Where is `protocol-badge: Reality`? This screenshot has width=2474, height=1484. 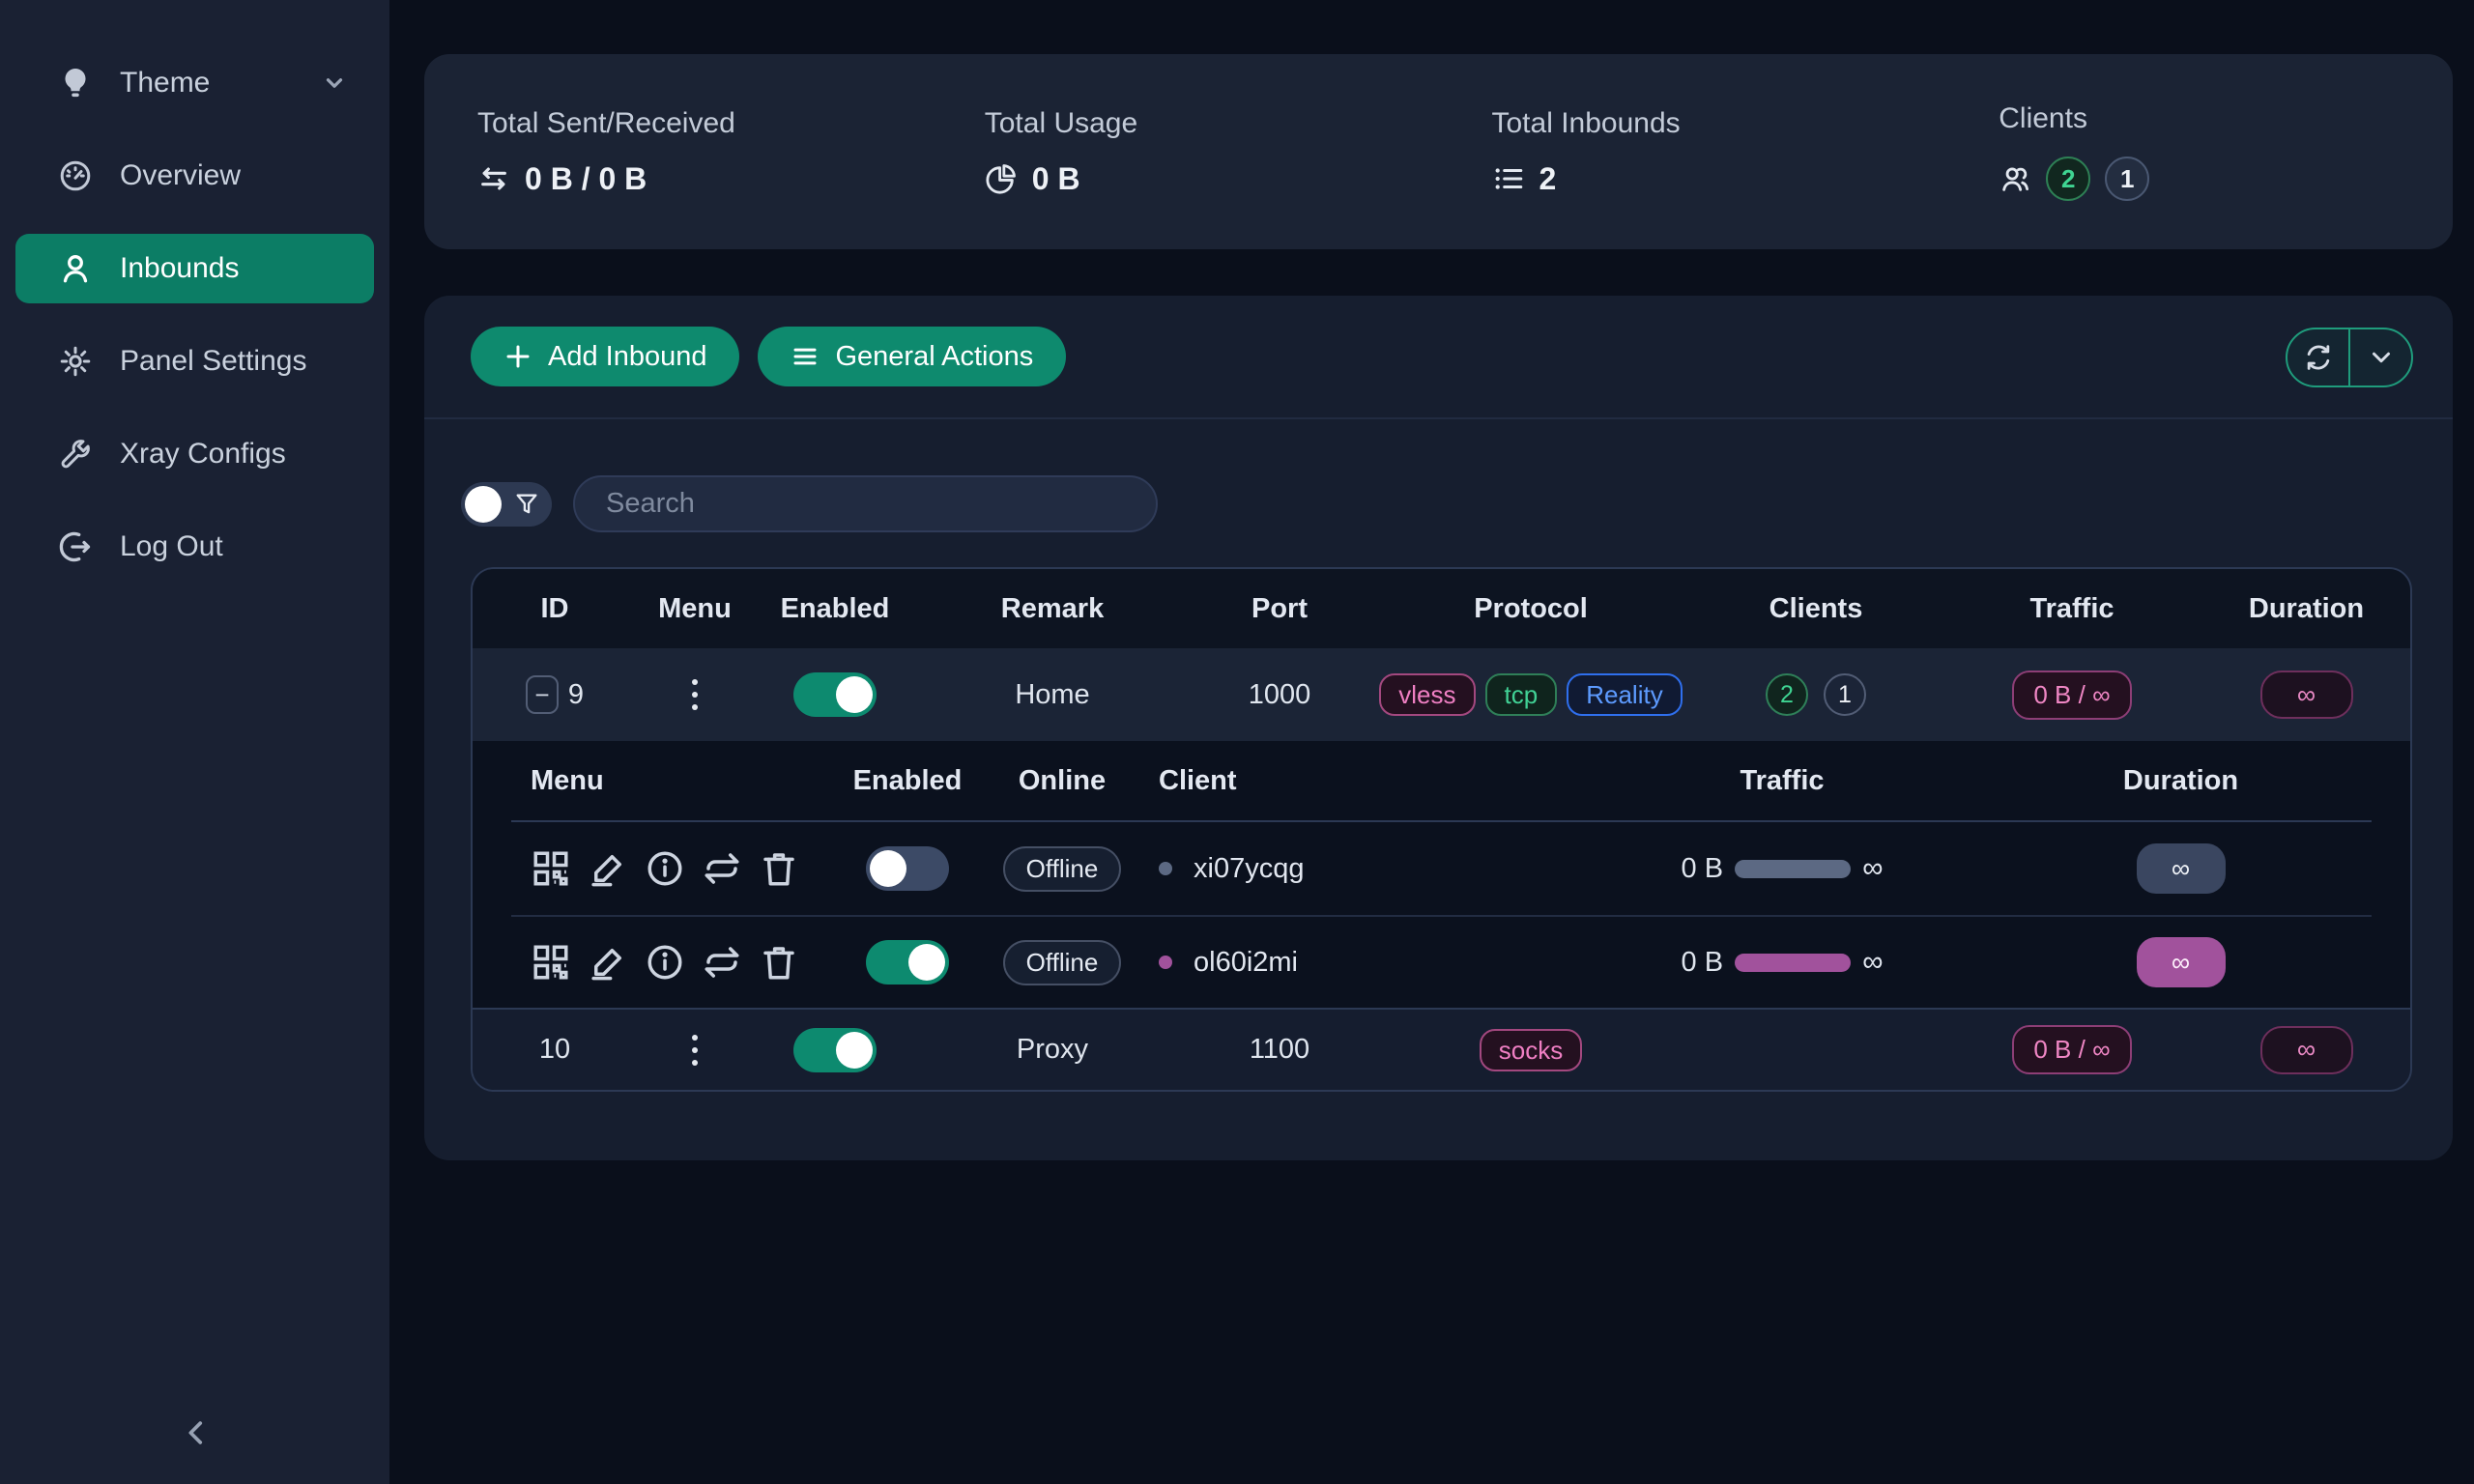
protocol-badge: Reality is located at coordinates (1625, 695).